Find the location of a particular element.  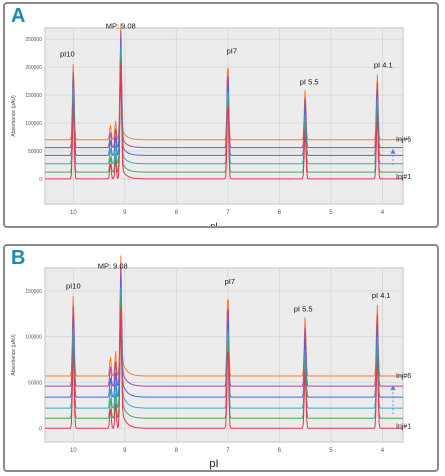

y-tick-label: 250000 is located at coordinates (33, 40).